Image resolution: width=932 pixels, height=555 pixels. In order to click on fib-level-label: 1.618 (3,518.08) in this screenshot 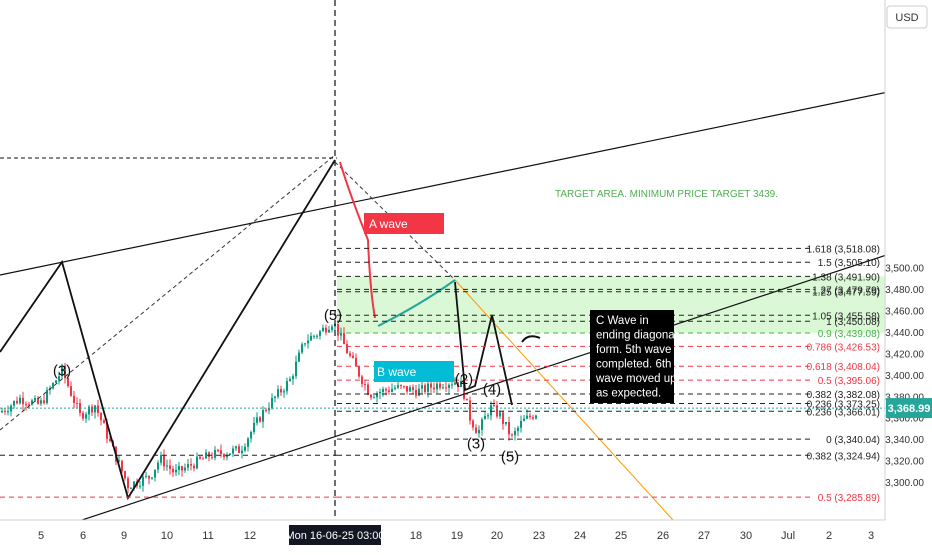, I will do `click(843, 249)`.